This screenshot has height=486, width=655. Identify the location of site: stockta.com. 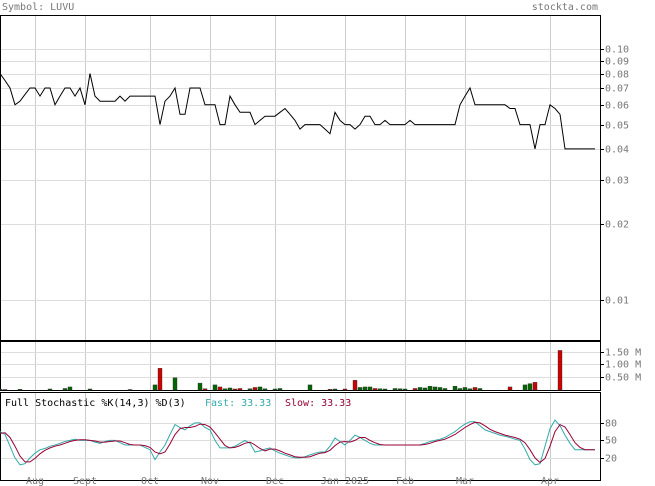
(565, 7).